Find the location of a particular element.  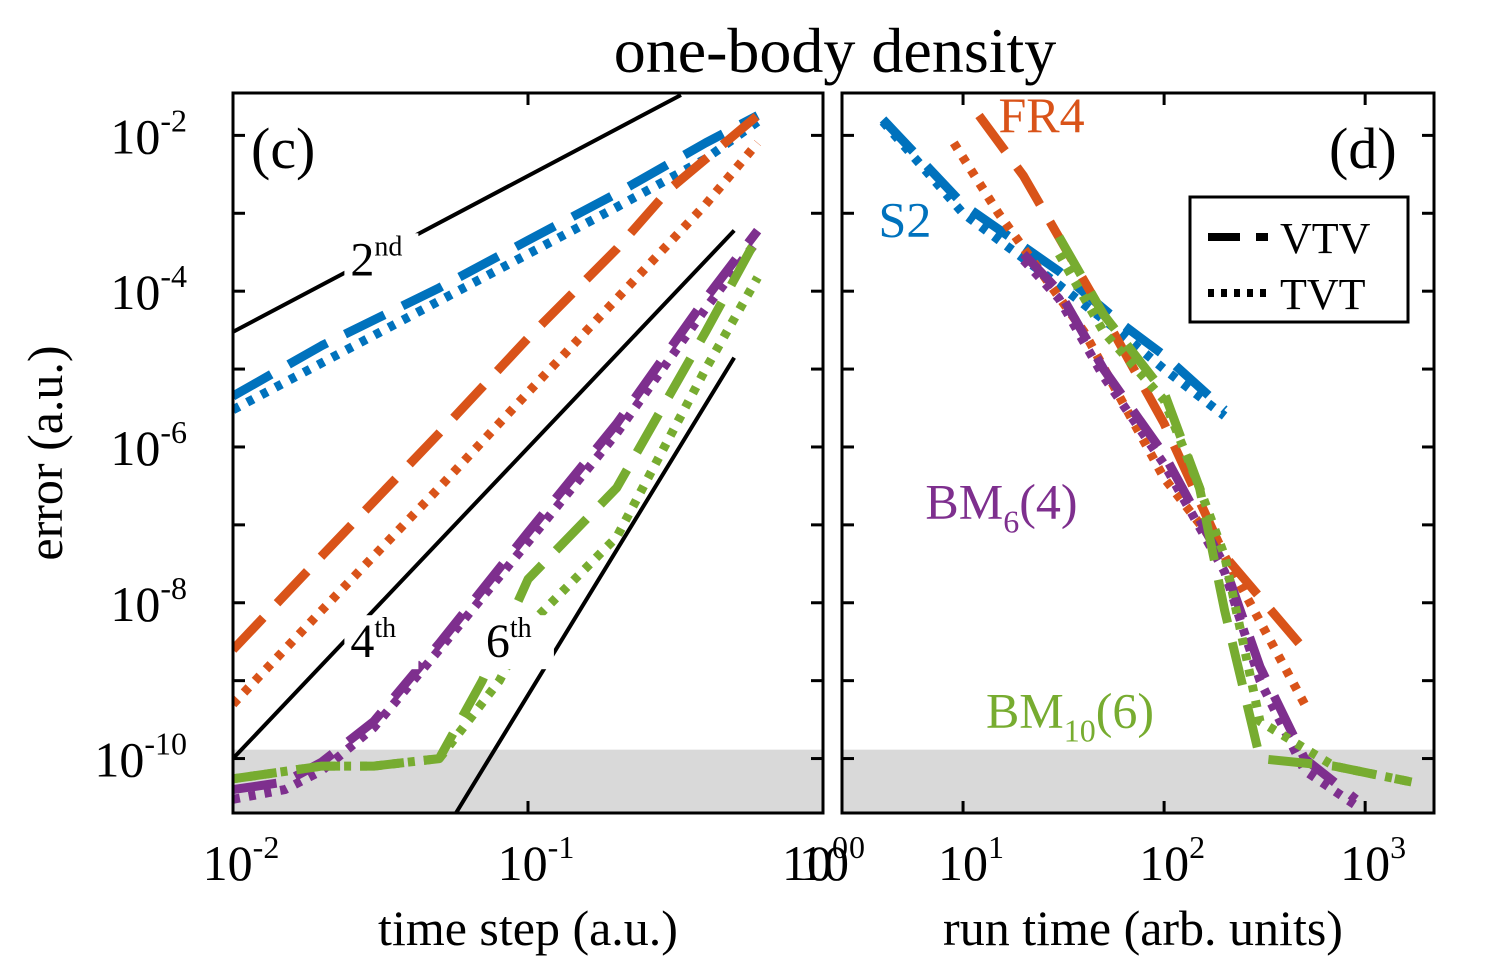

series-line-fr4-tvt is located at coordinates (1129, 423).